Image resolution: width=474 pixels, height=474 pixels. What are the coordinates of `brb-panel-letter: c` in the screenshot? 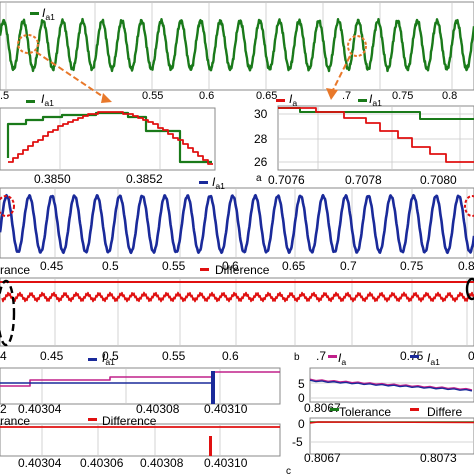 It's located at (288, 470).